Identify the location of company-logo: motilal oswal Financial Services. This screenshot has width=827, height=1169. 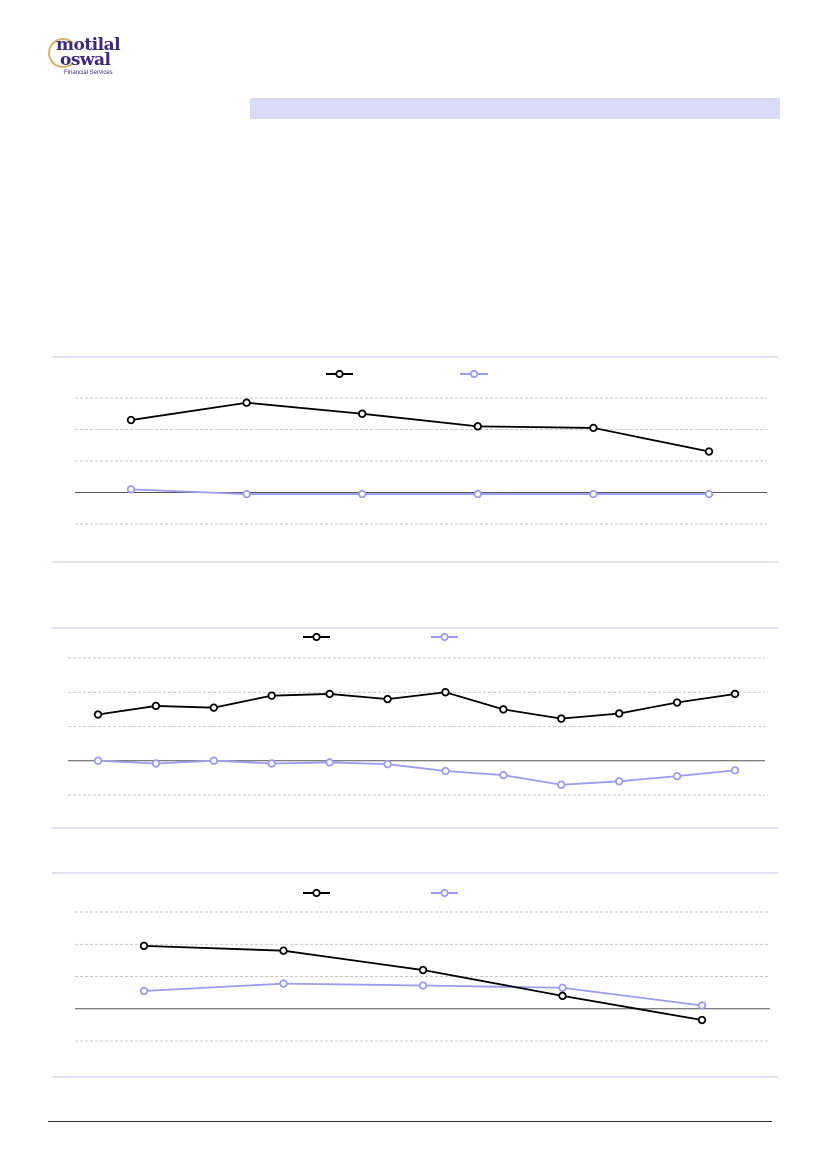
(93, 60).